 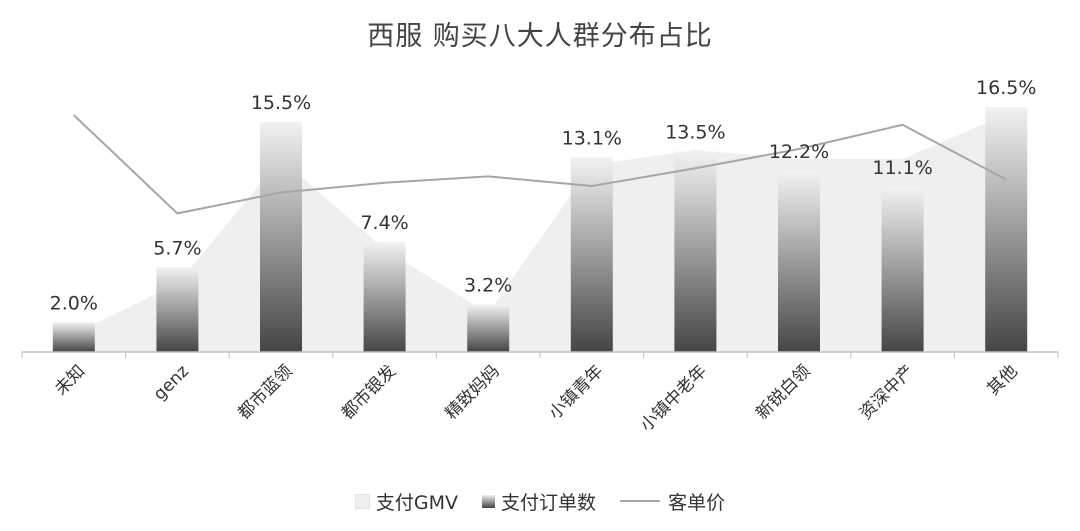 I want to click on legend-swatch-gmv, so click(x=362, y=501).